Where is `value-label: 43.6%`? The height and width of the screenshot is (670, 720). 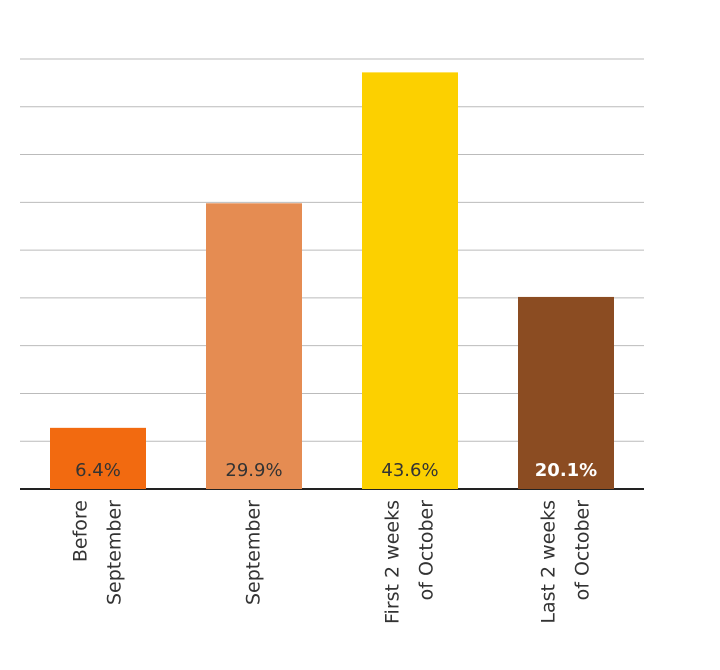 value-label: 43.6% is located at coordinates (409, 470).